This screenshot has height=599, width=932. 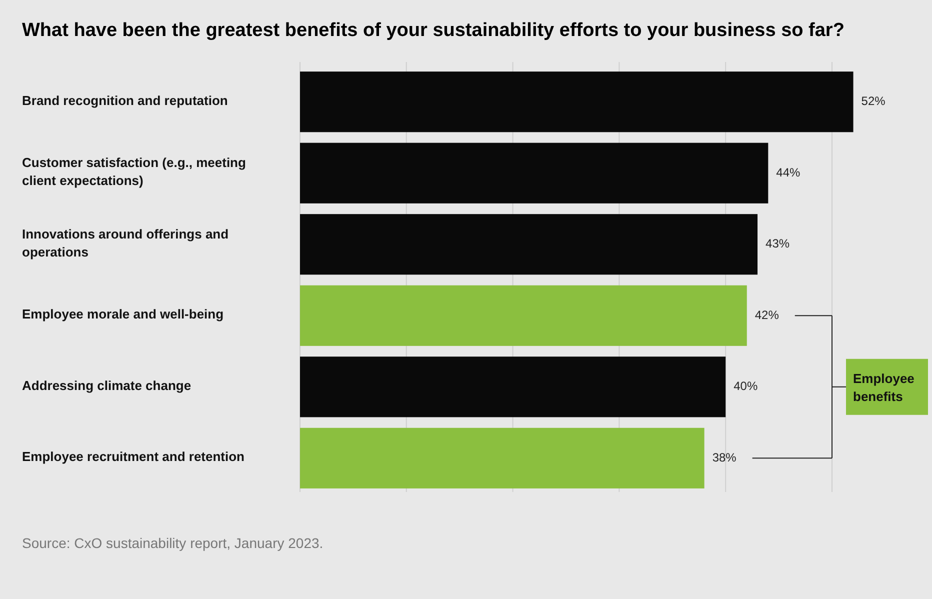 What do you see at coordinates (433, 30) in the screenshot?
I see `chart-title: What have been the greatest benefits of your sustainability efforts to your business so far?` at bounding box center [433, 30].